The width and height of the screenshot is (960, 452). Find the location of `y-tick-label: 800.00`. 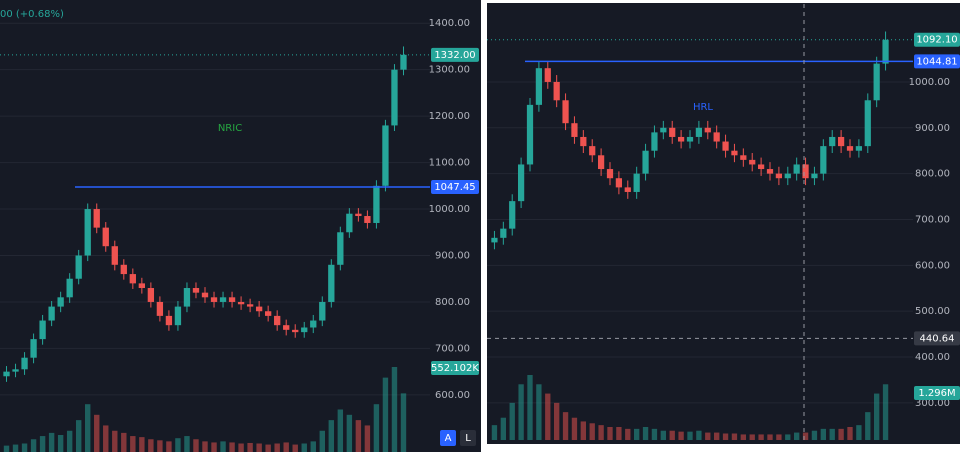

y-tick-label: 800.00 is located at coordinates (932, 174).